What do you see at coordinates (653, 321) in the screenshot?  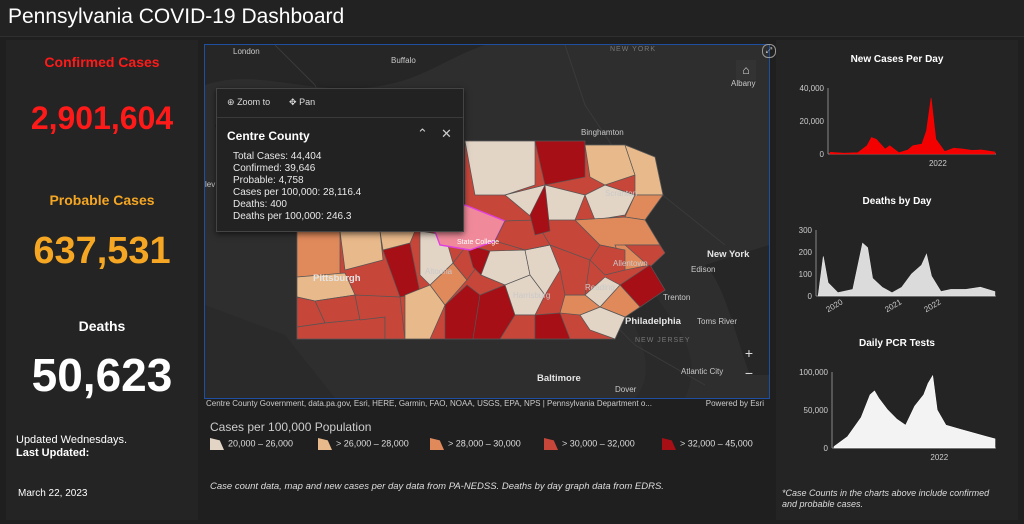 I see `map-label-philadelphia: Philadelphia` at bounding box center [653, 321].